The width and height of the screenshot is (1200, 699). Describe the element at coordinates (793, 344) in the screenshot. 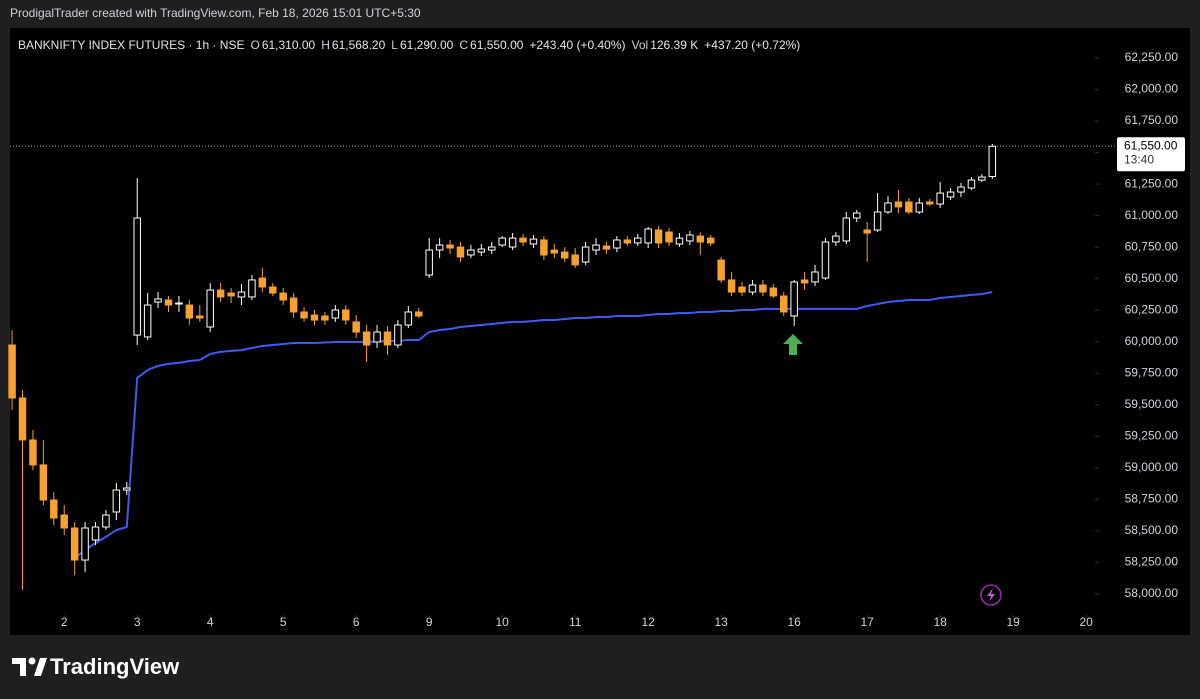

I see `signal-arrow` at that location.